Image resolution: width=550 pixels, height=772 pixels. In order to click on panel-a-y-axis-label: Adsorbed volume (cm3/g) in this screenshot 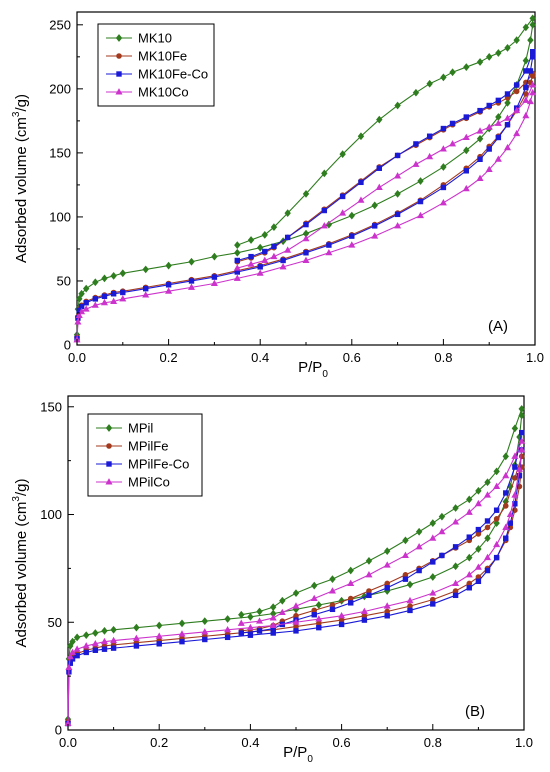, I will do `click(20, 178)`.